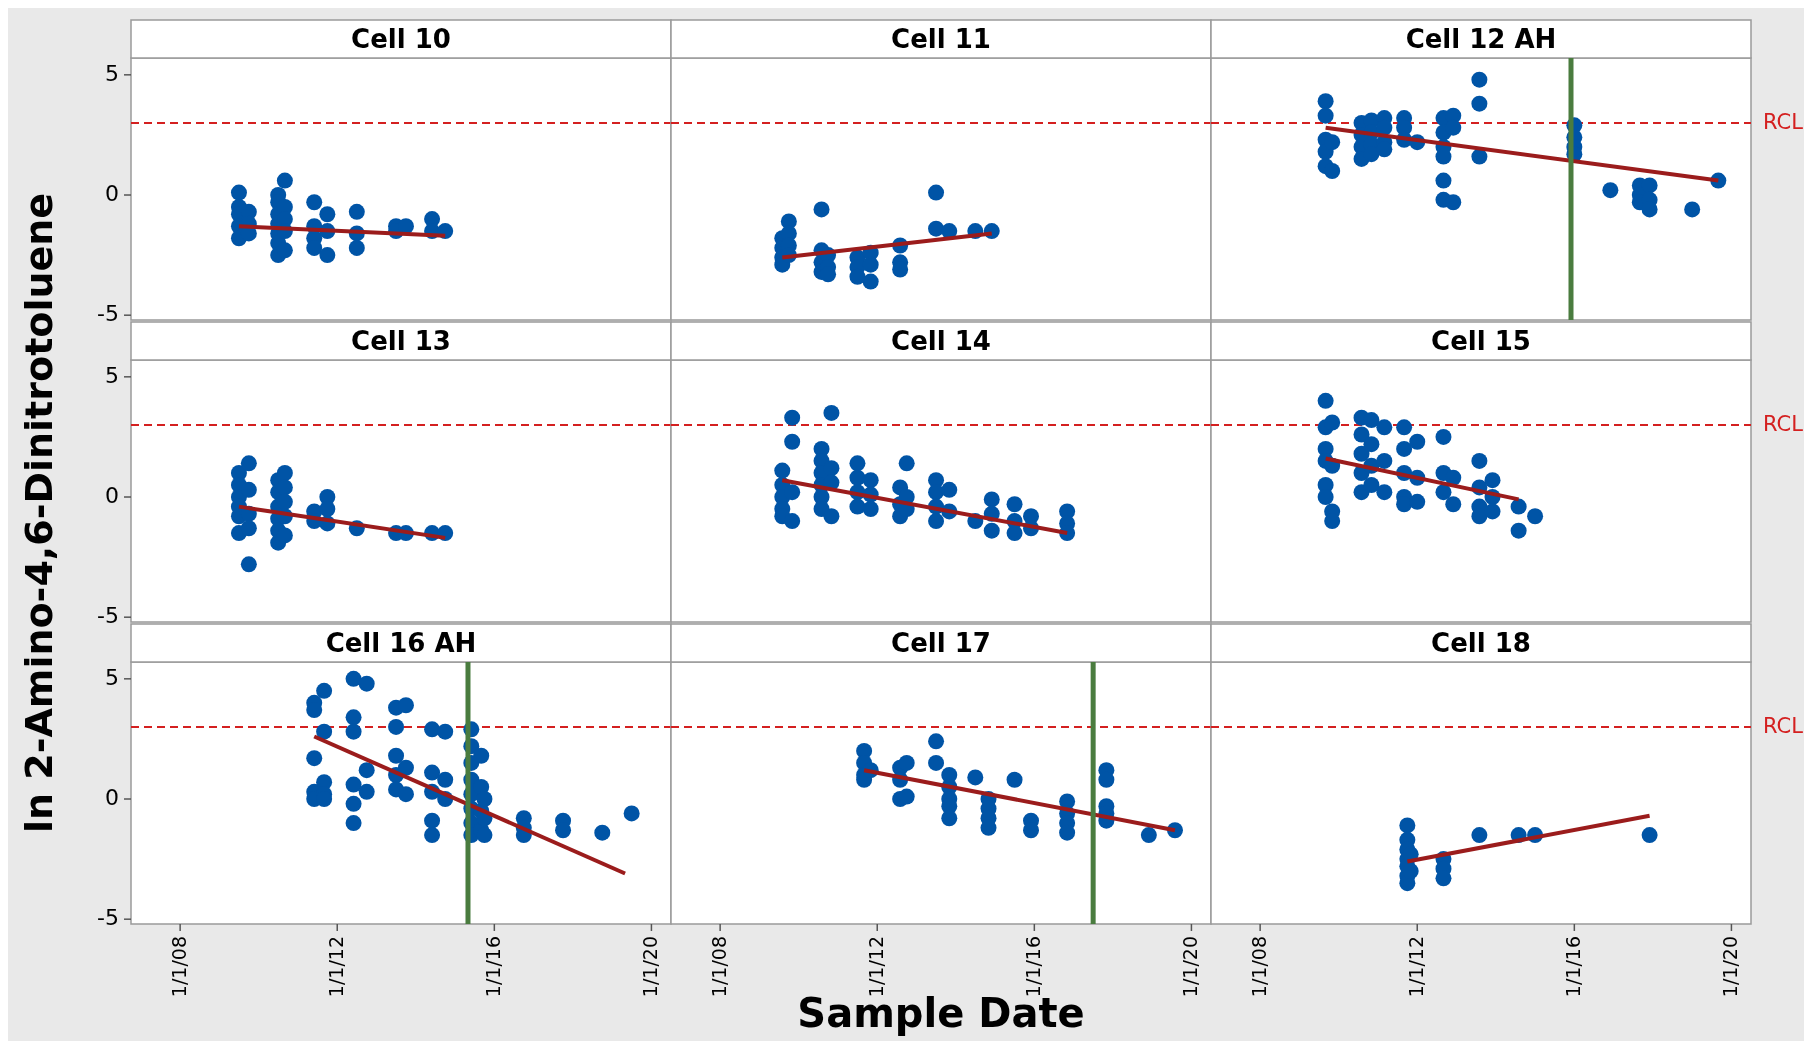 The width and height of the screenshot is (1804, 1041). What do you see at coordinates (39, 513) in the screenshot?
I see `y-axis-title: ln 2-Amino-4,6-Dinitrotoluene` at bounding box center [39, 513].